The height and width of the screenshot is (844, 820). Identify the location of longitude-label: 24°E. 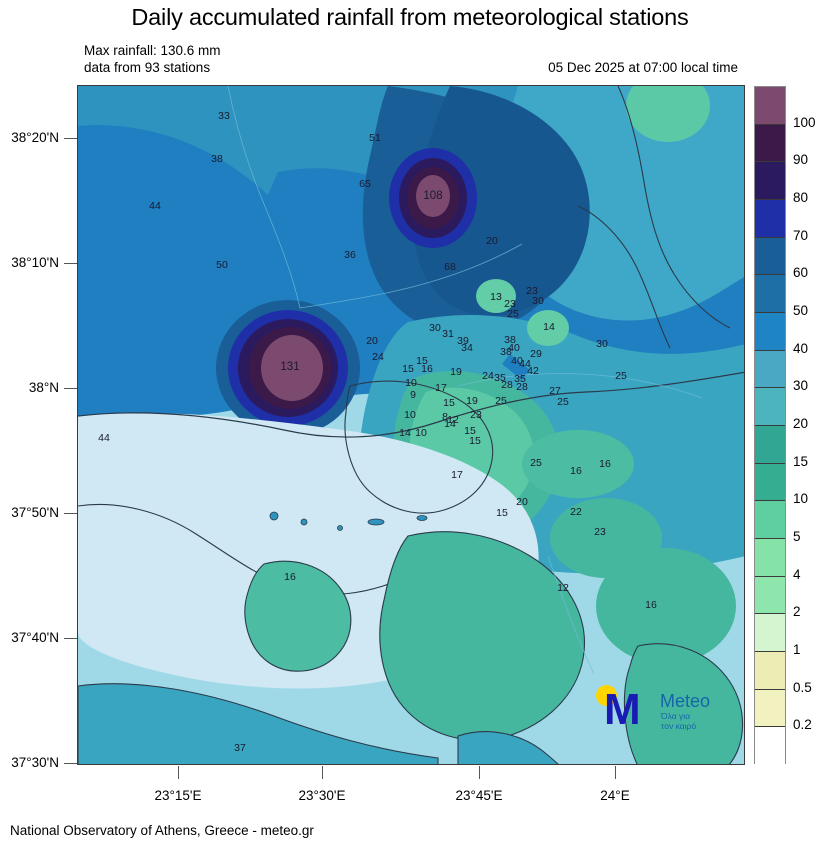
(615, 795).